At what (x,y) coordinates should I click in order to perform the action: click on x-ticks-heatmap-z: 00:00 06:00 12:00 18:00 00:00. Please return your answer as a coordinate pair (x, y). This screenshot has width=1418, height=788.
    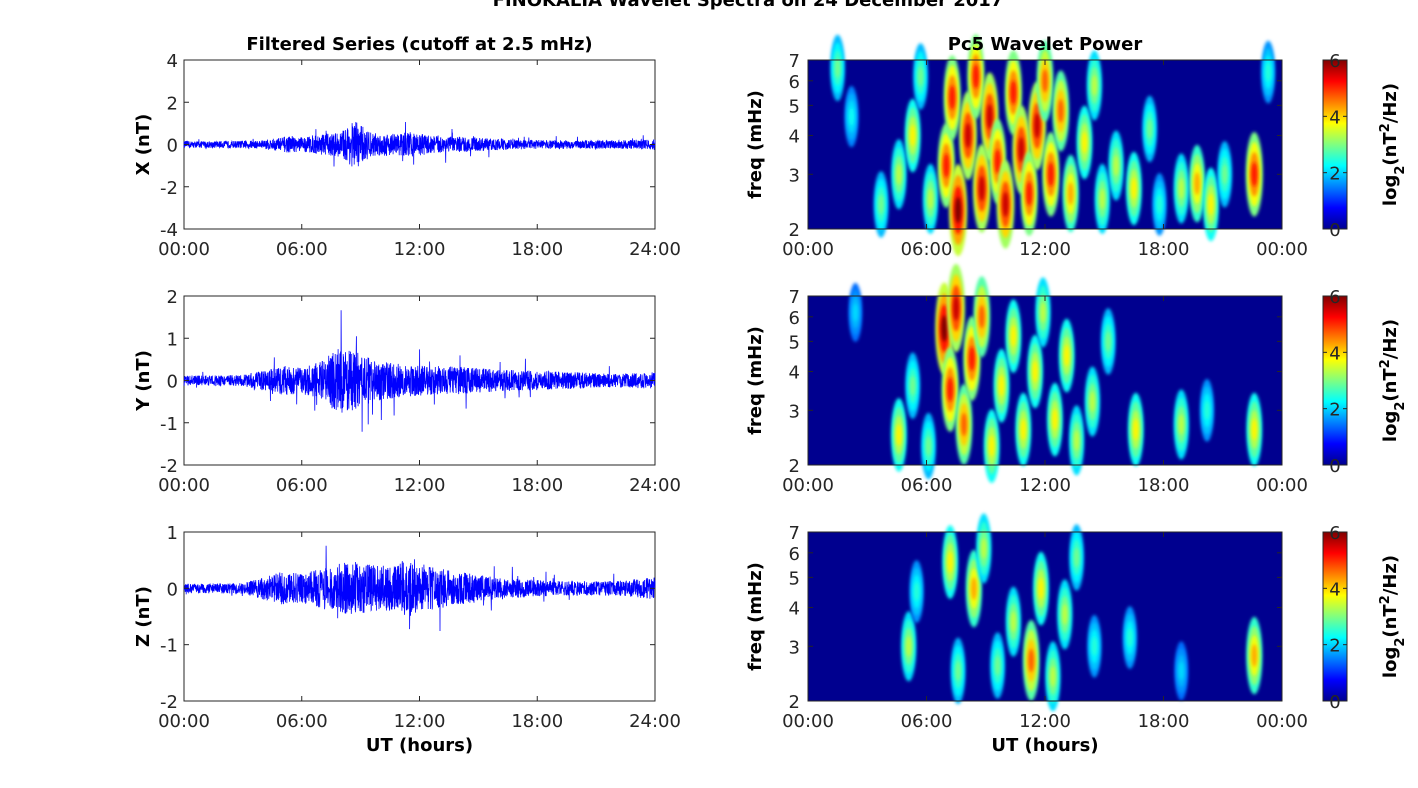
    Looking at the image, I should click on (1045, 632).